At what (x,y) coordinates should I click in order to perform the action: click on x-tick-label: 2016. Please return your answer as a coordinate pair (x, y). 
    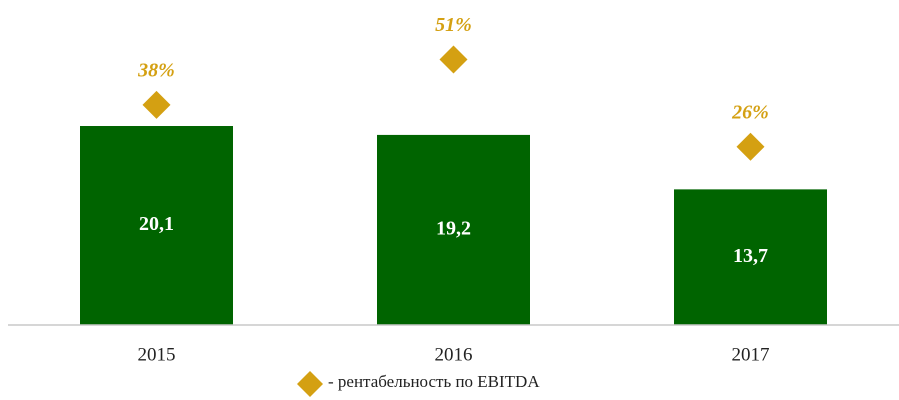
    Looking at the image, I should click on (454, 354).